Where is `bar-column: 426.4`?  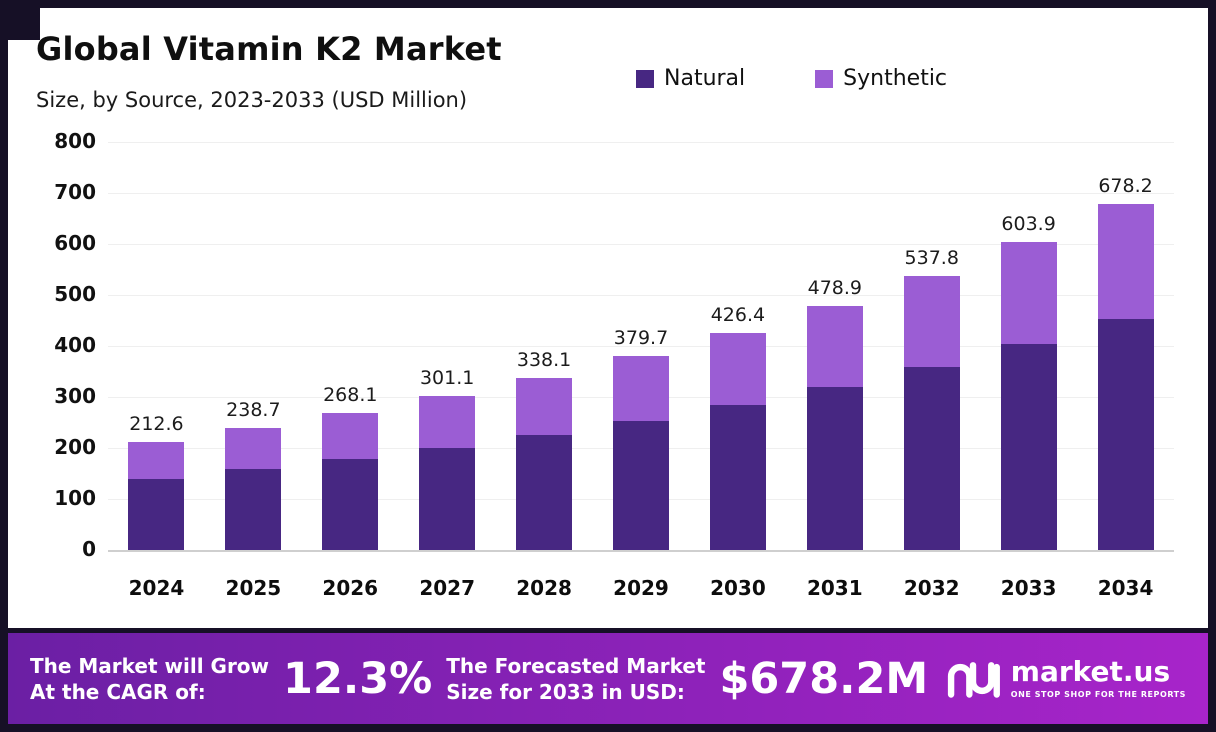 bar-column: 426.4 is located at coordinates (737, 426).